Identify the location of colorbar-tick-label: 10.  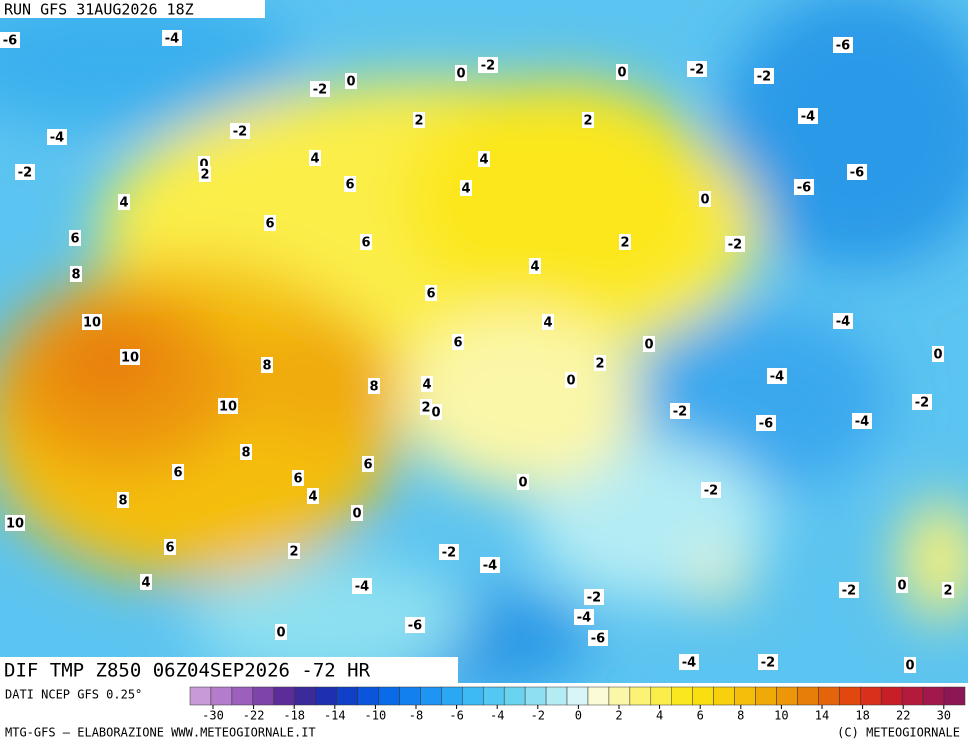
(781, 716).